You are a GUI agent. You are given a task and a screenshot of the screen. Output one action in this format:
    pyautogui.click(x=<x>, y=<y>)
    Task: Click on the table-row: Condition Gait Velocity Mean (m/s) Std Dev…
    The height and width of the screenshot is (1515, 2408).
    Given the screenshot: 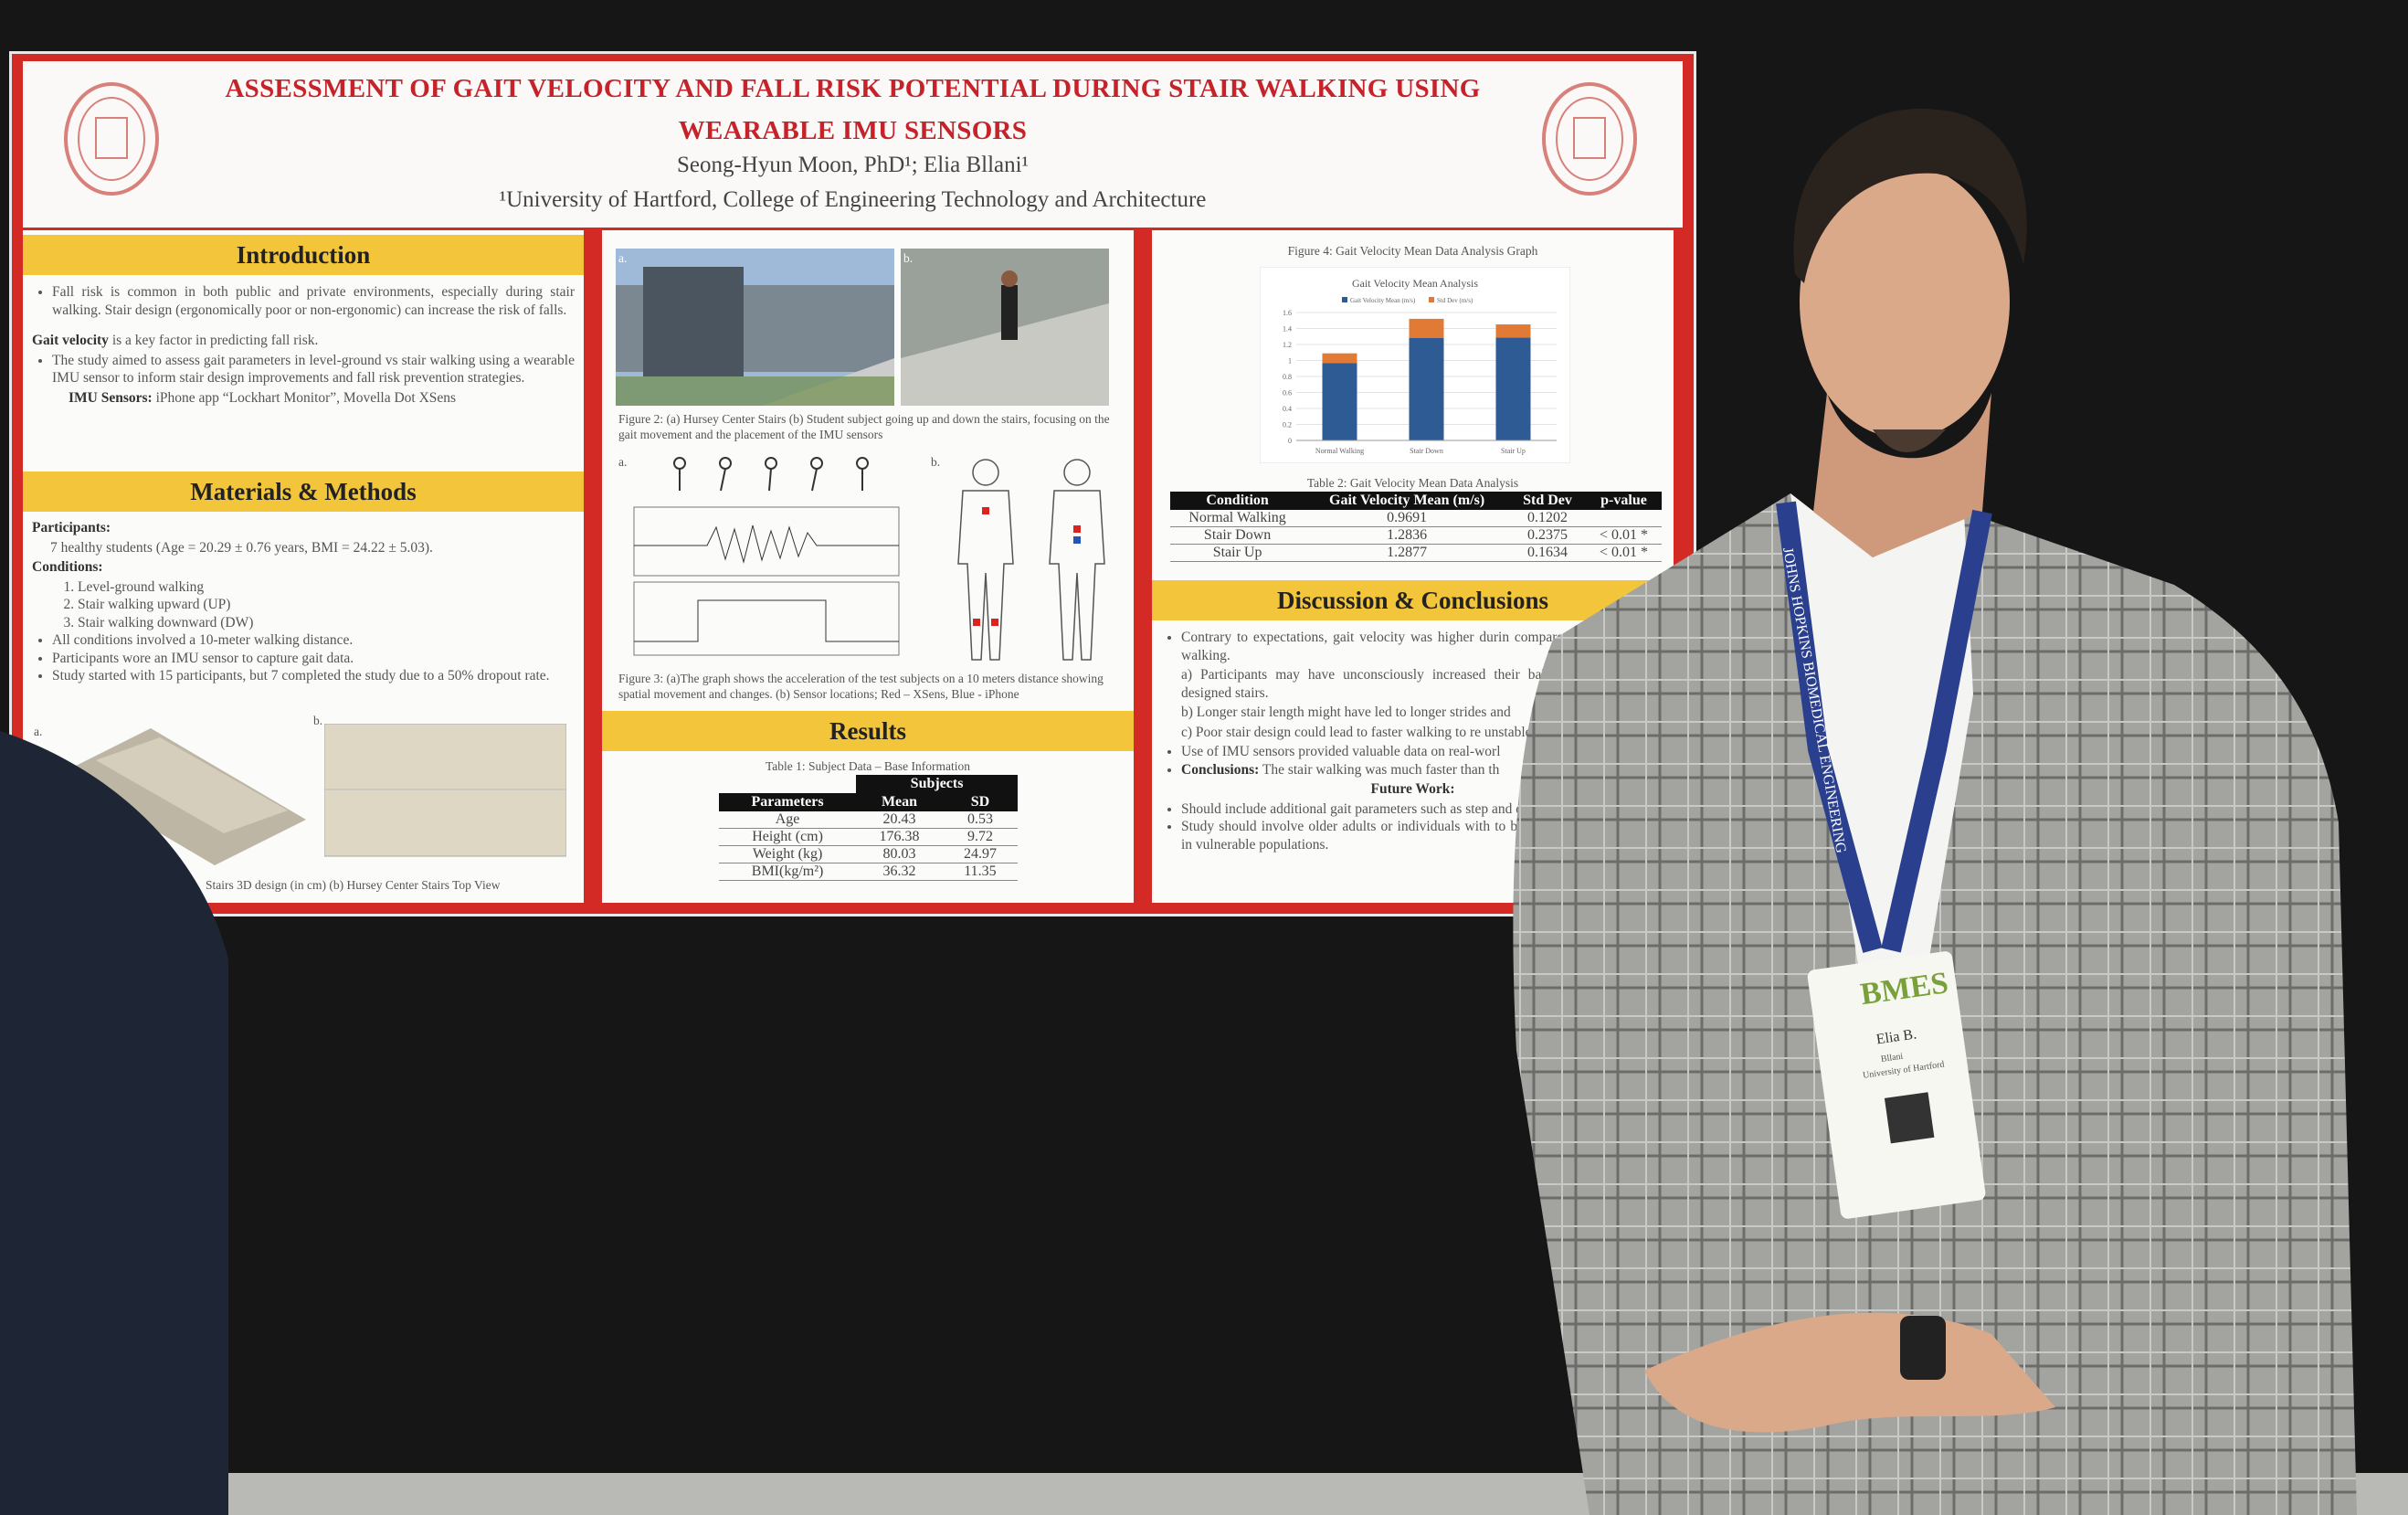 What is the action you would take?
    pyautogui.click(x=1416, y=501)
    